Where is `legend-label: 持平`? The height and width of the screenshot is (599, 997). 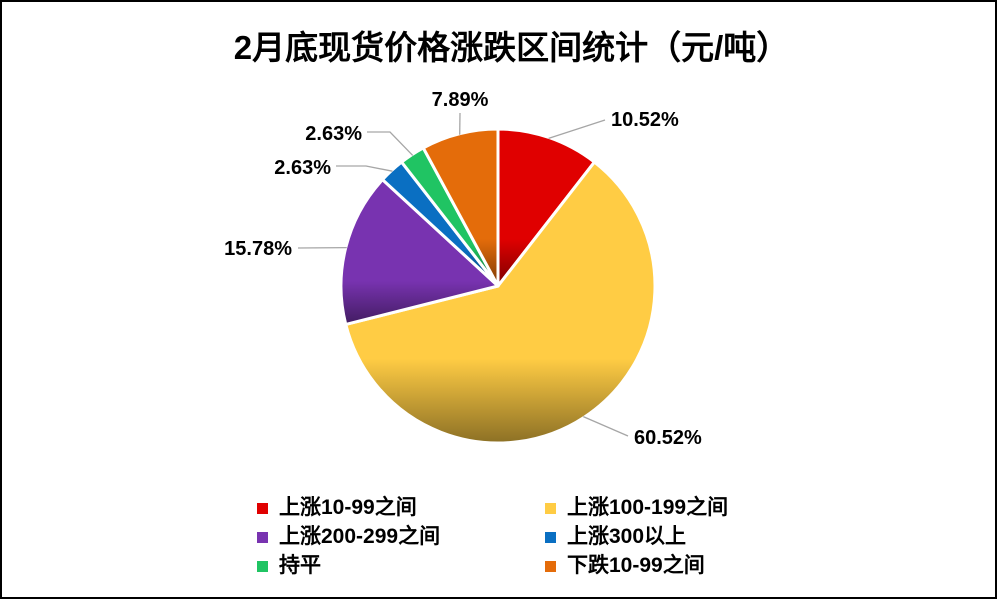
legend-label: 持平 is located at coordinates (300, 565).